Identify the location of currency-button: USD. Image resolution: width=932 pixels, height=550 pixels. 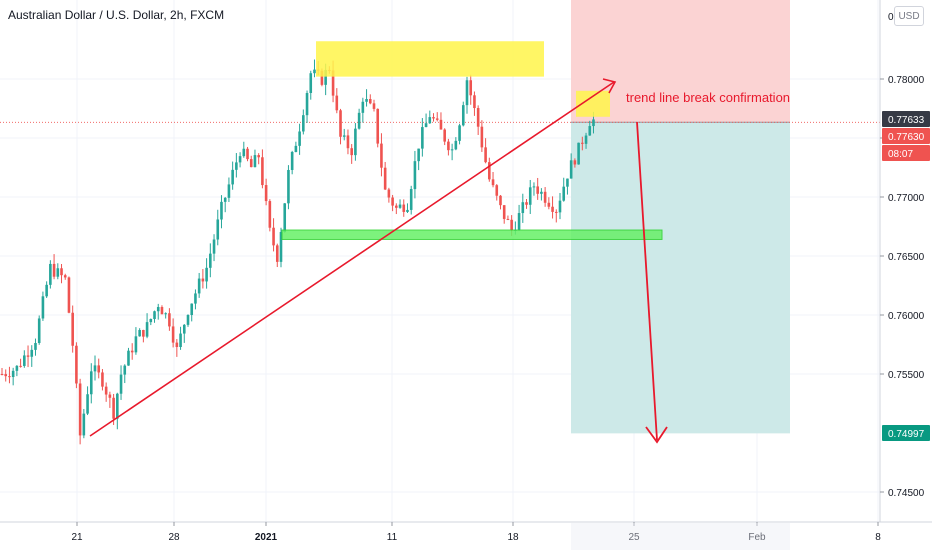
(909, 16).